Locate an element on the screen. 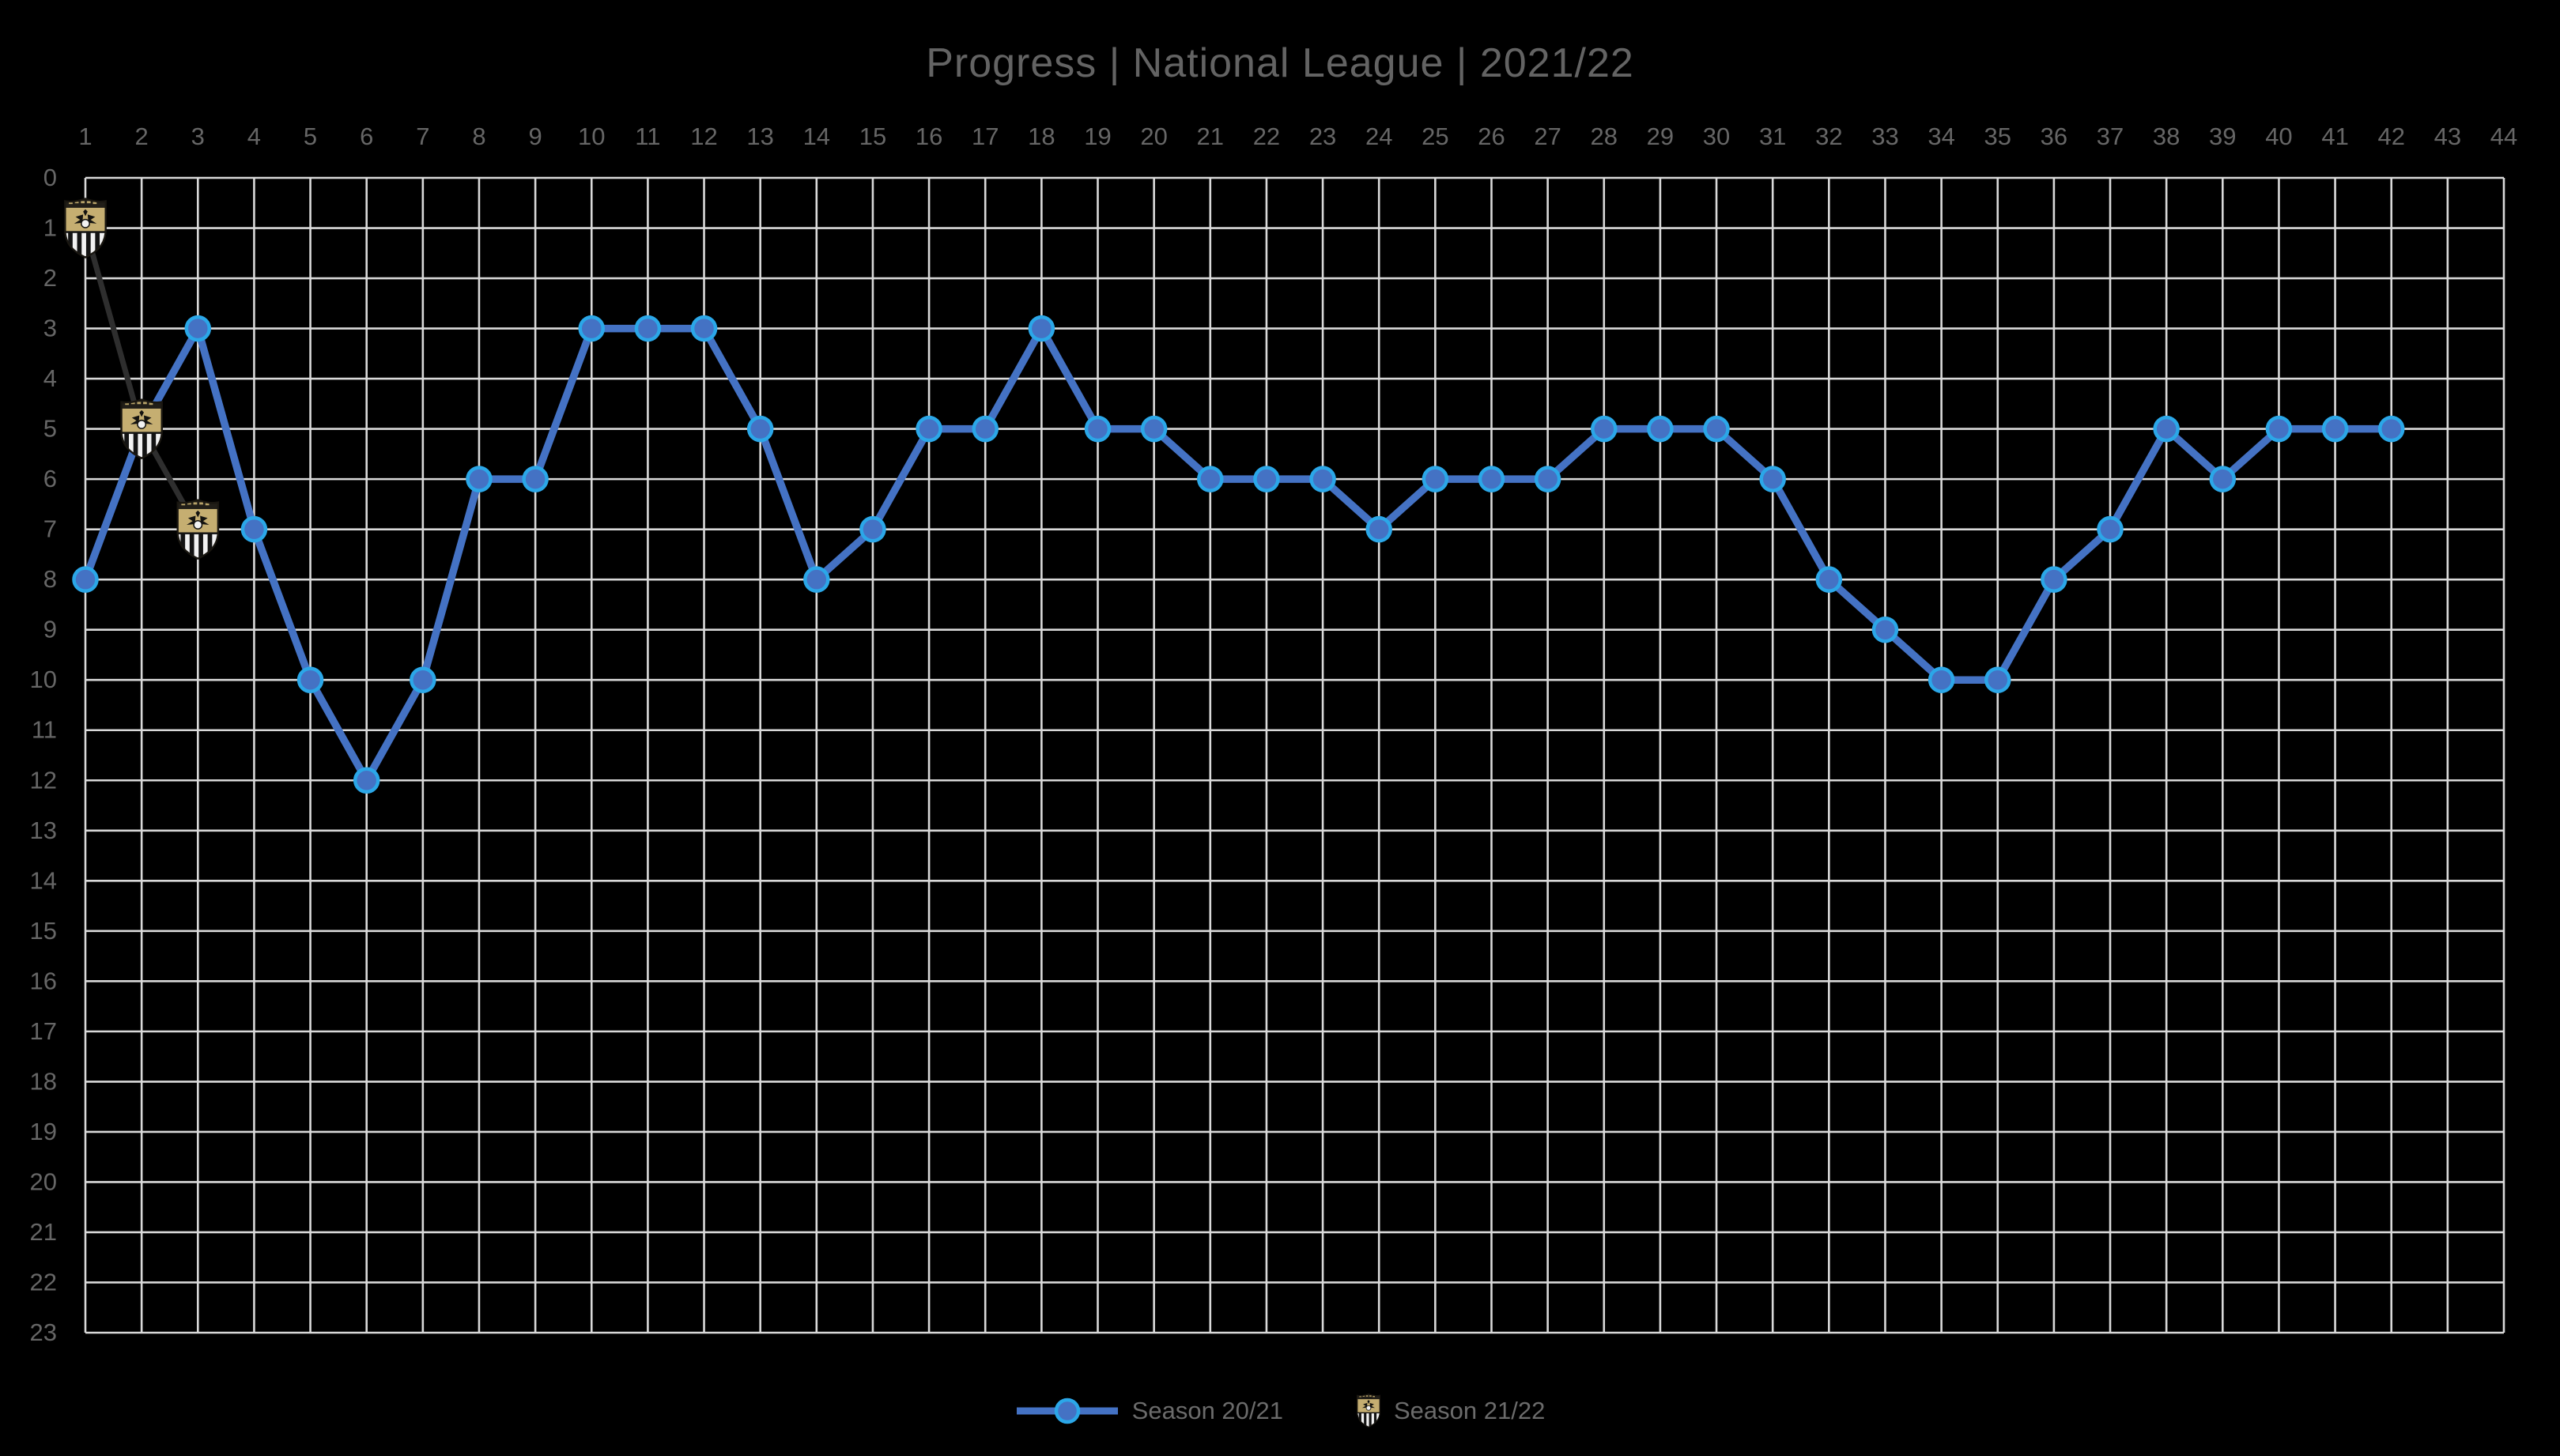 Image resolution: width=2560 pixels, height=1456 pixels. svg-text: 34 is located at coordinates (1941, 136).